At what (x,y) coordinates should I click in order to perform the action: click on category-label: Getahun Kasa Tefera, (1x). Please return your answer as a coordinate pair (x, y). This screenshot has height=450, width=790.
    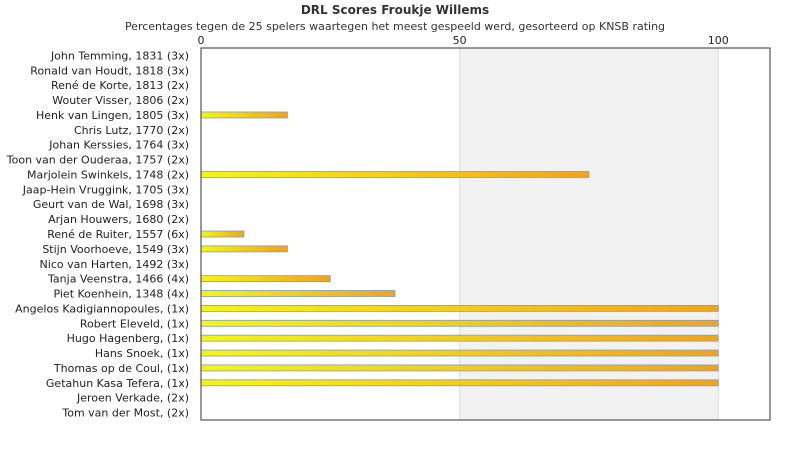
    Looking at the image, I should click on (117, 383).